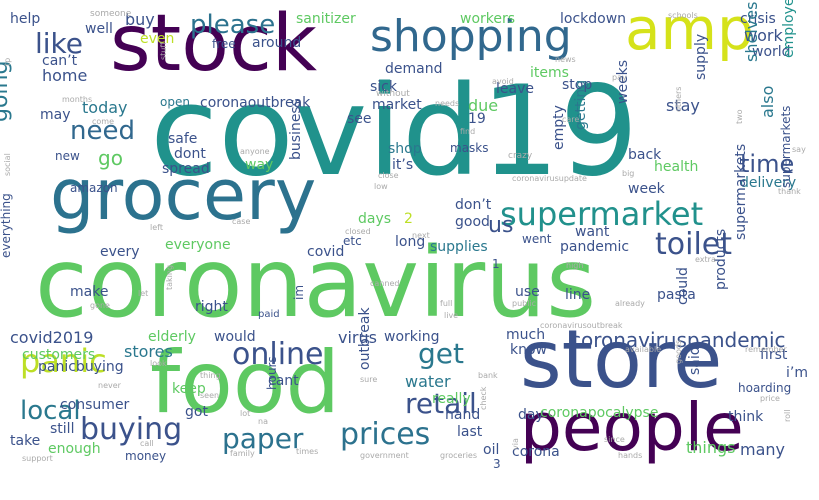  I want to click on word-cloud-word: consumer, so click(95, 405).